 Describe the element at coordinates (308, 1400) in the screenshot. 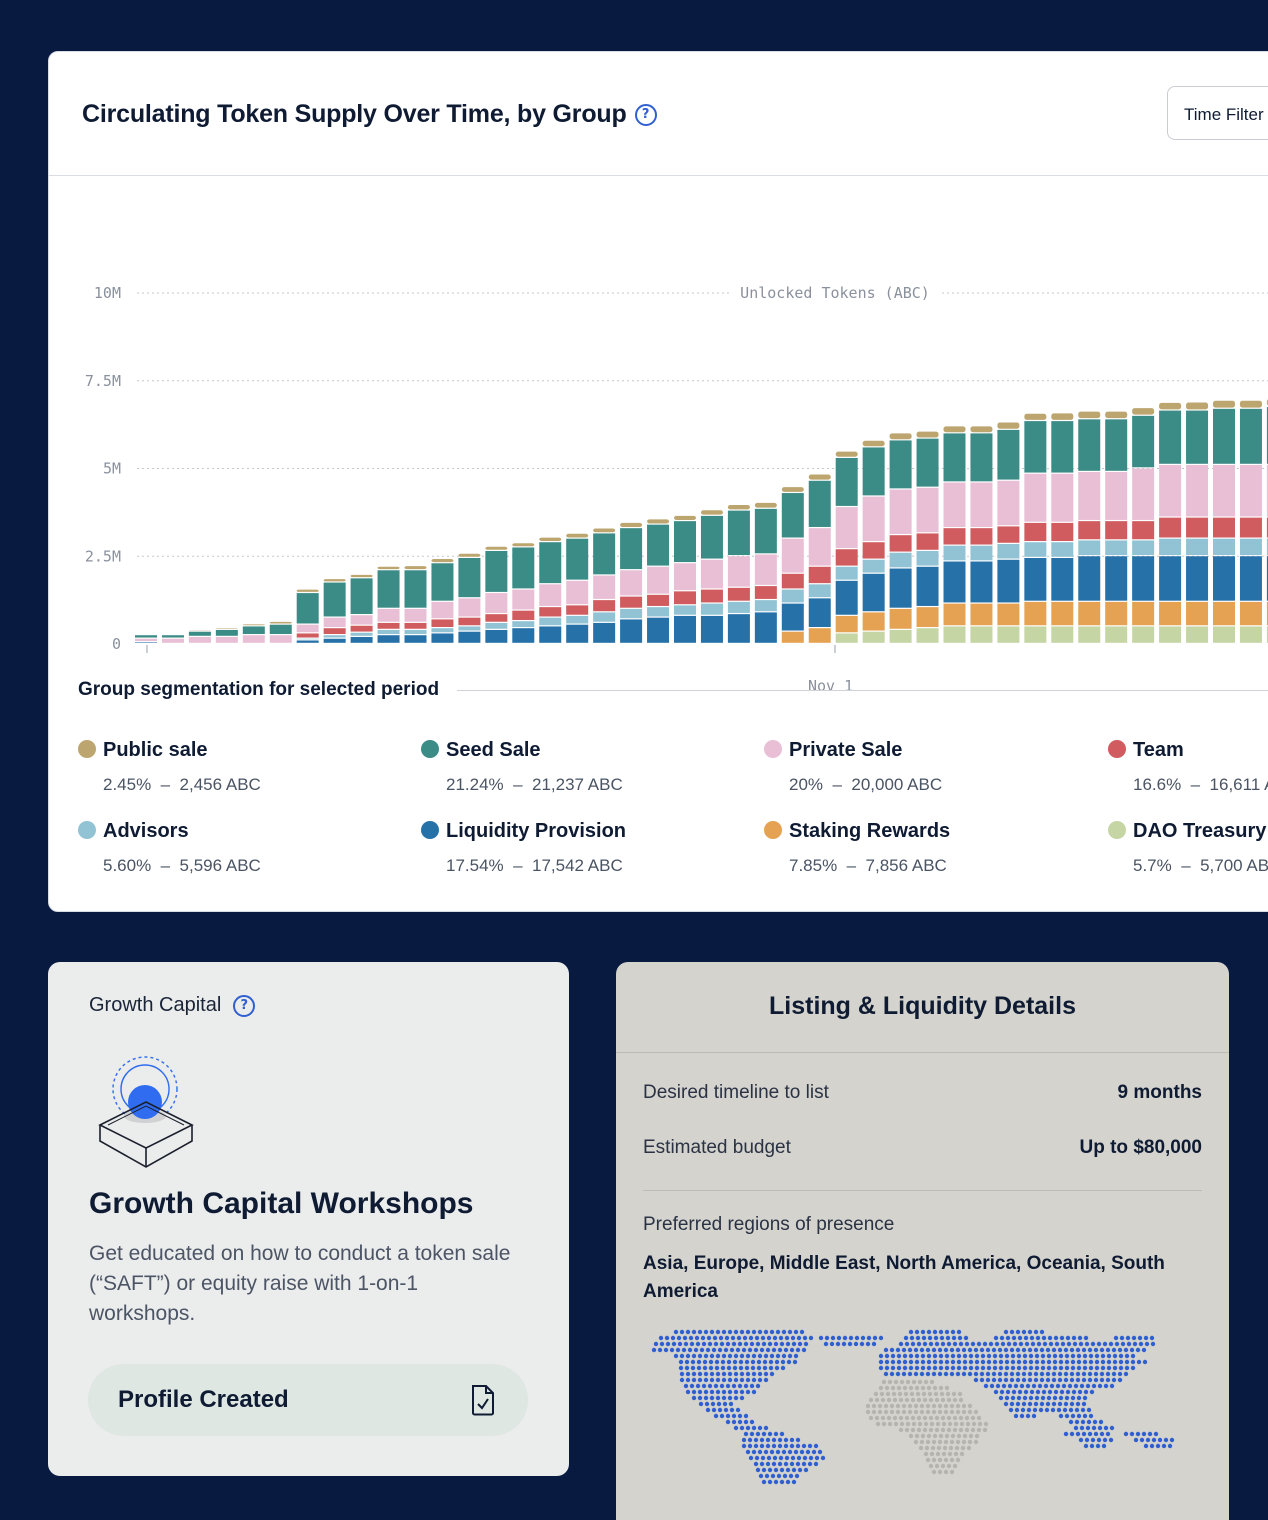

I see `profile-created-button: Profile Created` at that location.